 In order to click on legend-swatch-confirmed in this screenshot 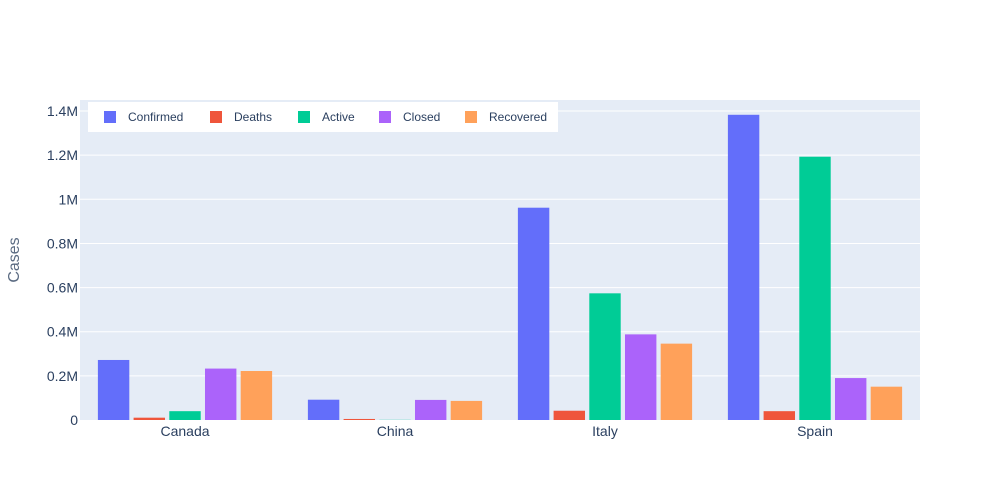, I will do `click(110, 117)`.